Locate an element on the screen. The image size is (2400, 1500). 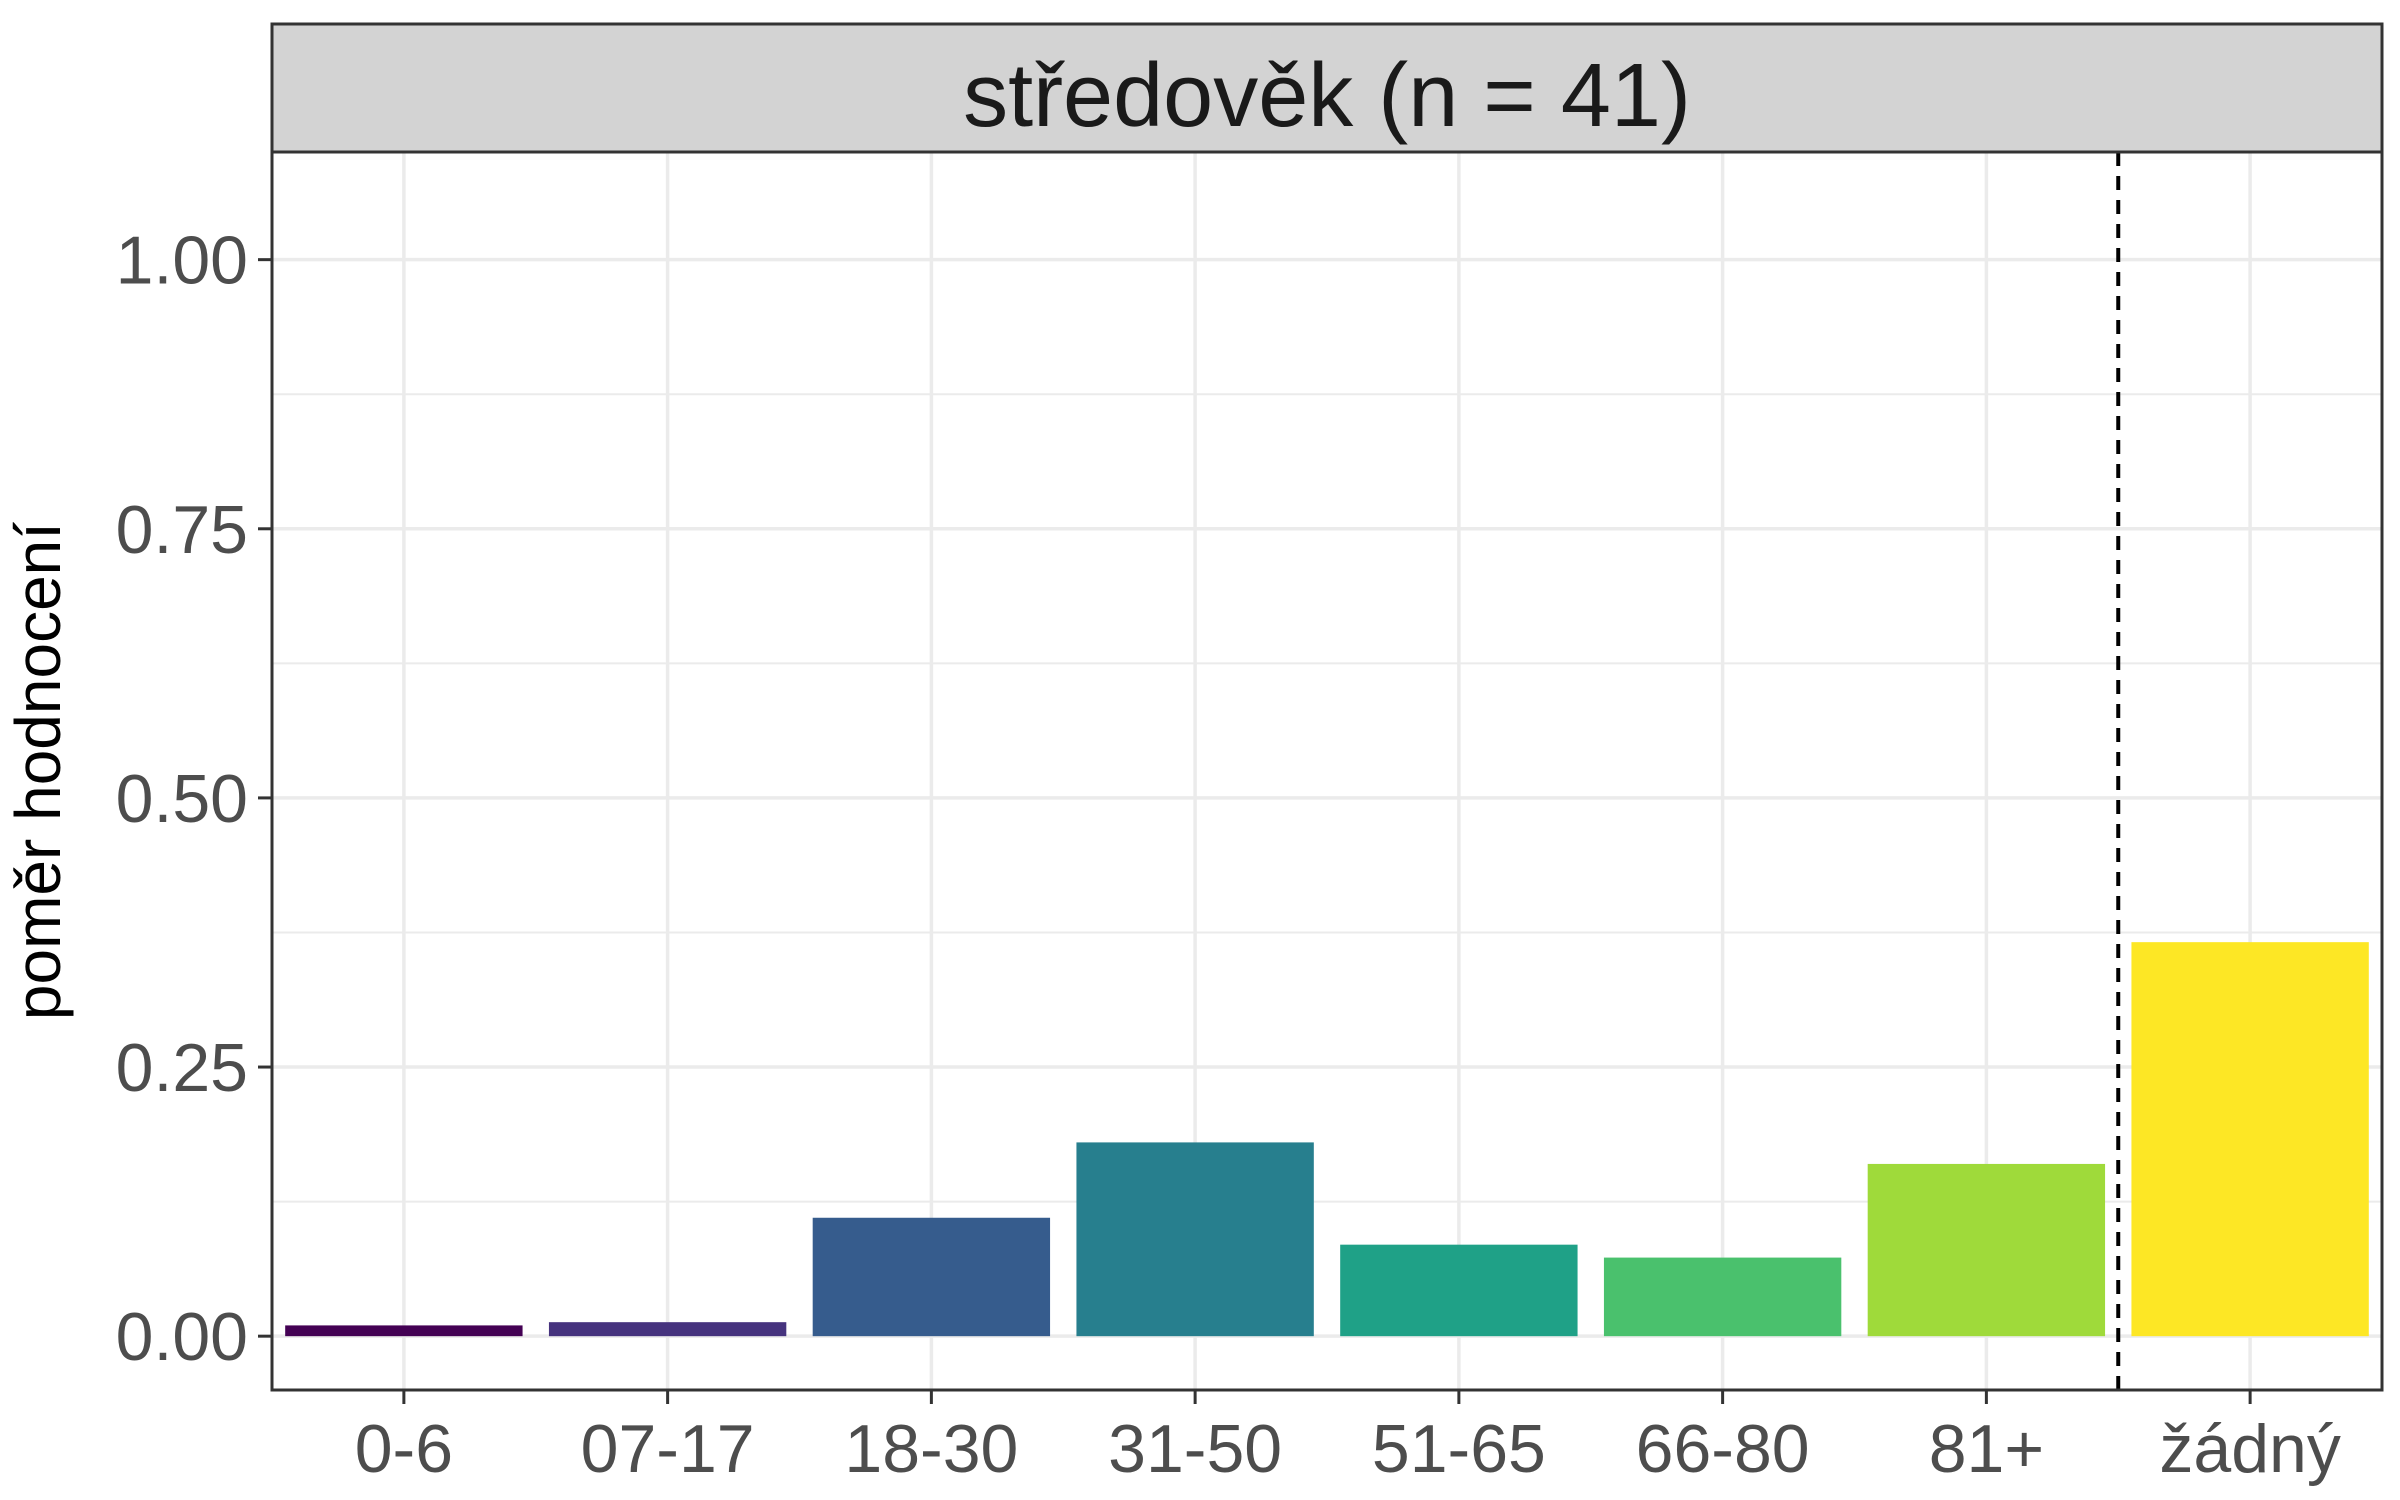
x-tick-label: 07-17 is located at coordinates (668, 1449).